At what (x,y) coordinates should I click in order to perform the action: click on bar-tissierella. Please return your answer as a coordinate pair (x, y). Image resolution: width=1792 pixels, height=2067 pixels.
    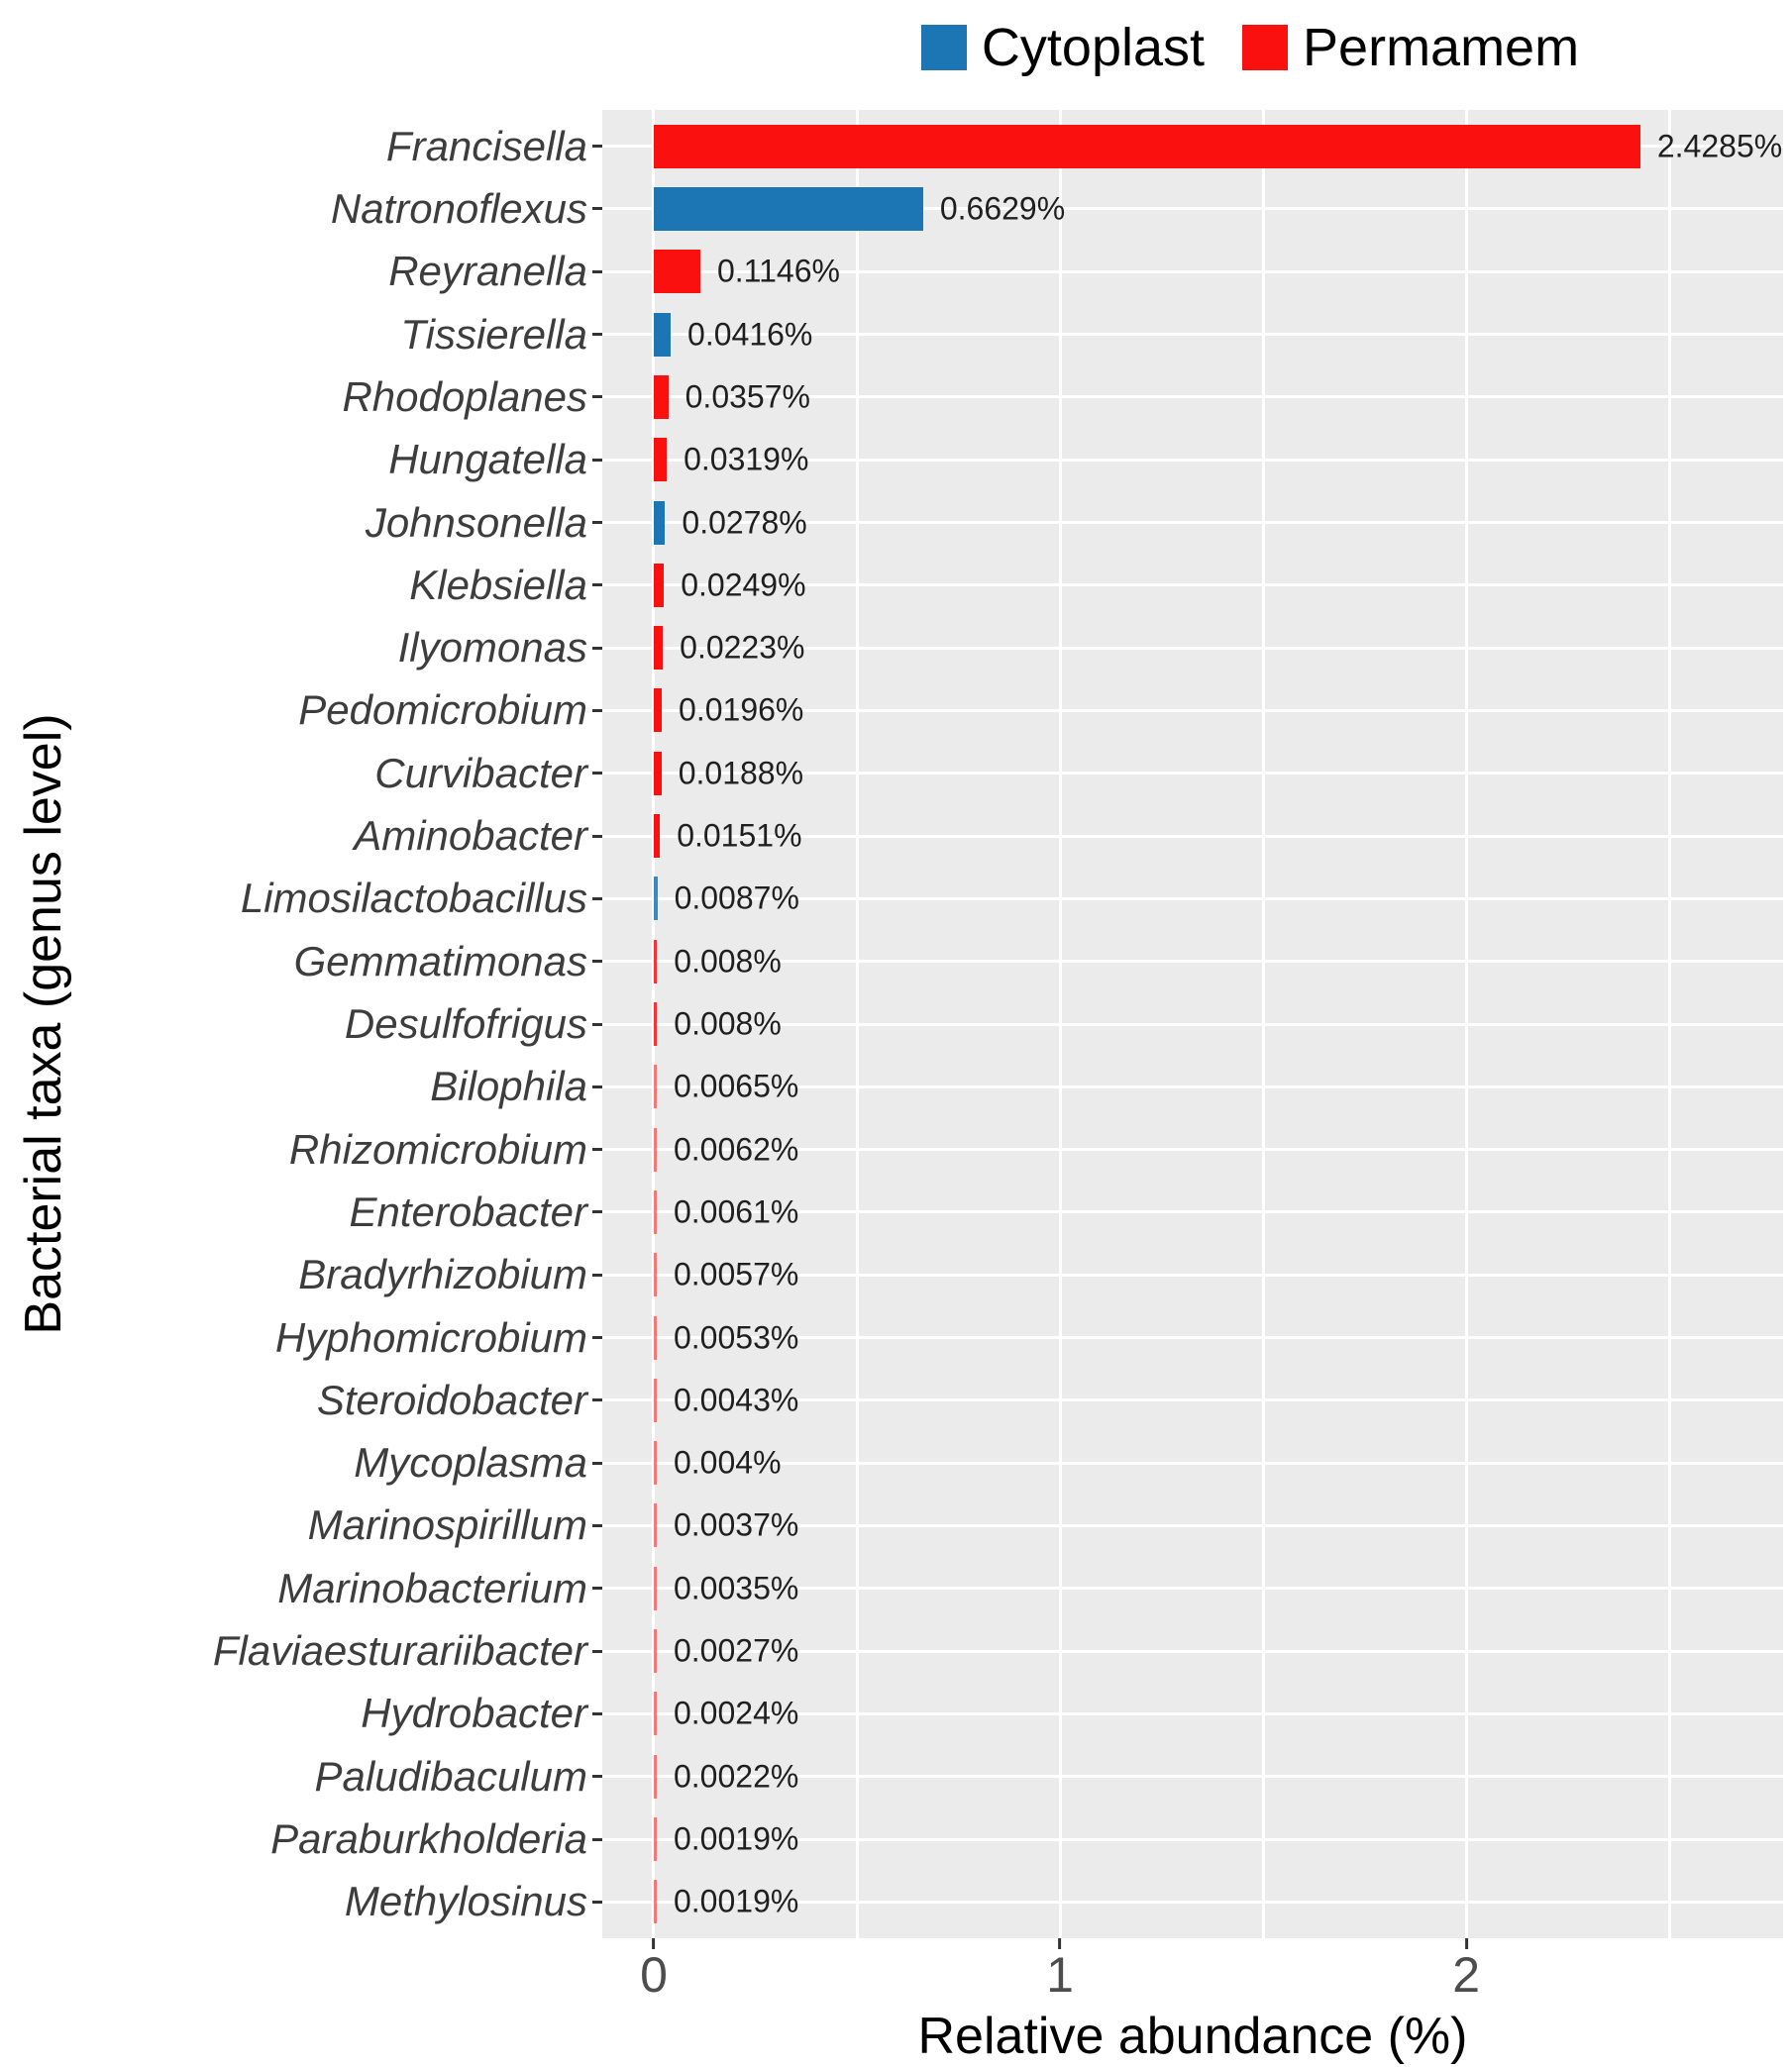
    Looking at the image, I should click on (663, 335).